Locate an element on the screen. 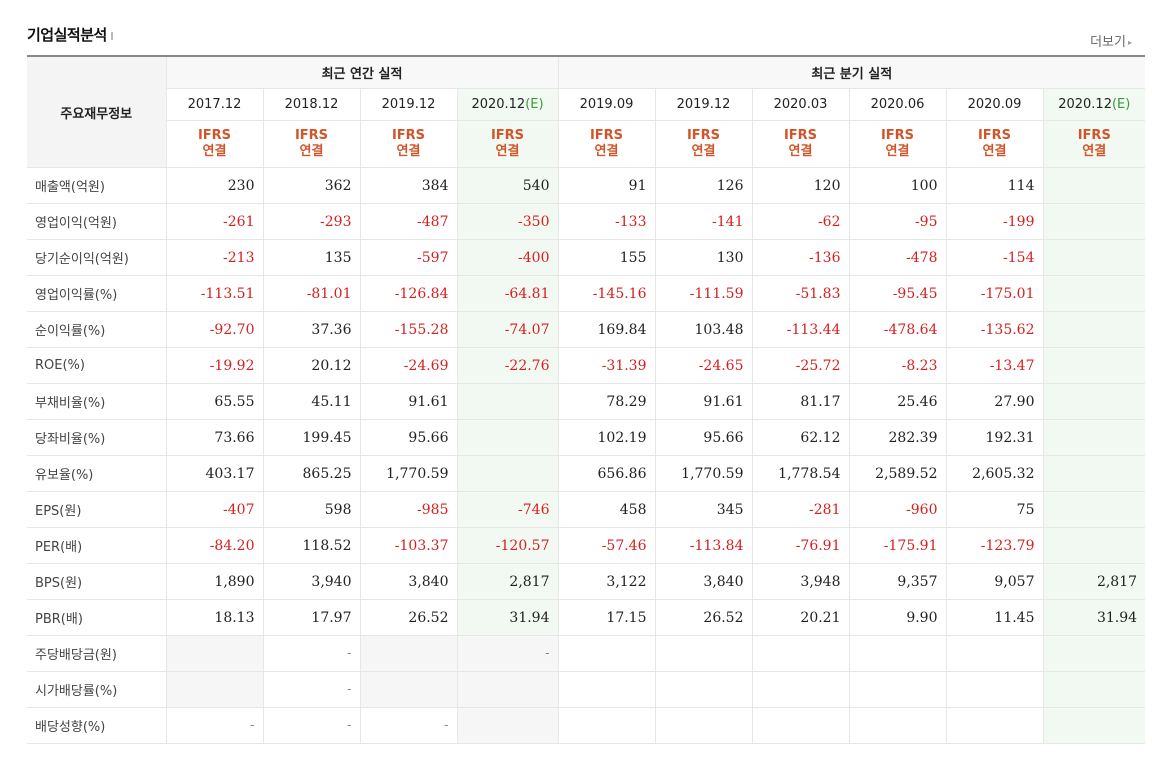  table-cell: 73.66 is located at coordinates (214, 437).